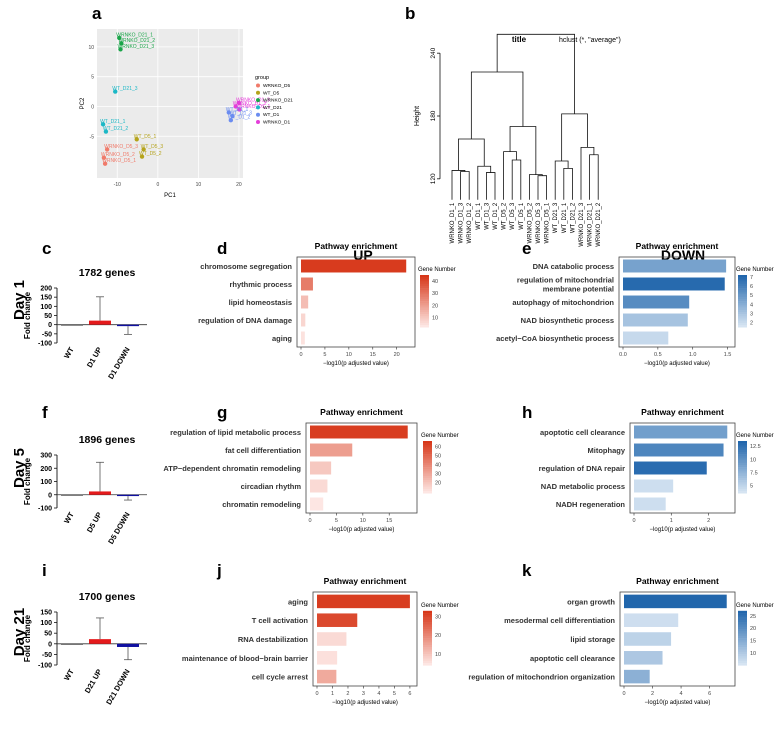 This screenshot has height=732, width=780. What do you see at coordinates (754, 473) in the screenshot?
I see `pathway-legend-tick: 7.5` at bounding box center [754, 473].